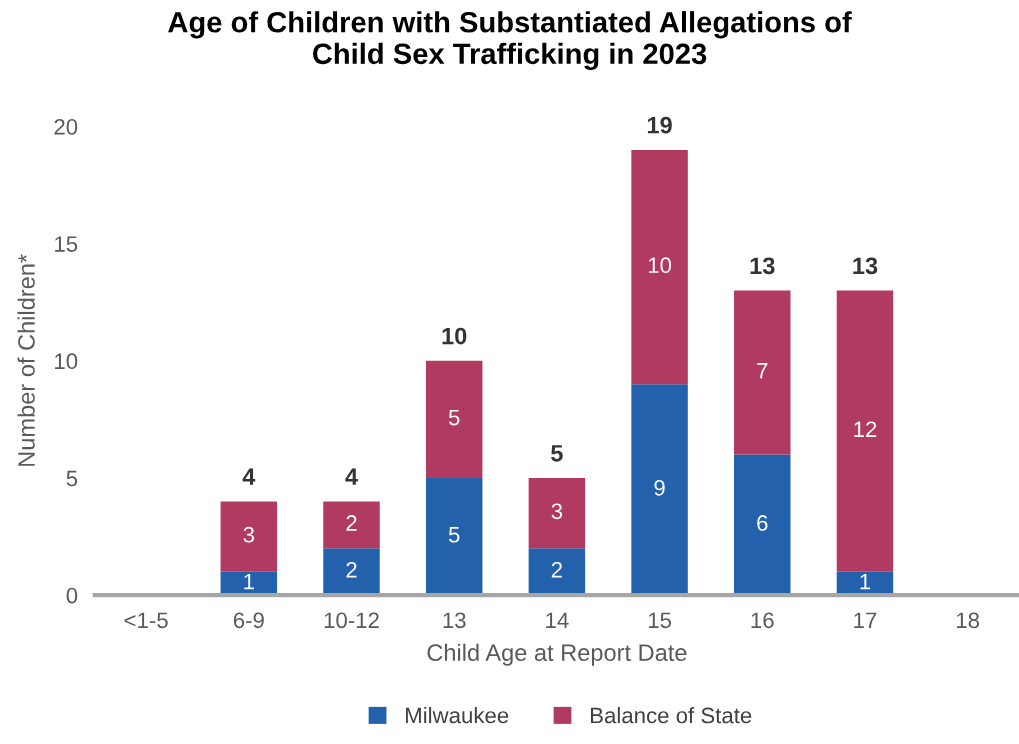 The image size is (1019, 744). What do you see at coordinates (66, 361) in the screenshot?
I see `y-tick-label: 10` at bounding box center [66, 361].